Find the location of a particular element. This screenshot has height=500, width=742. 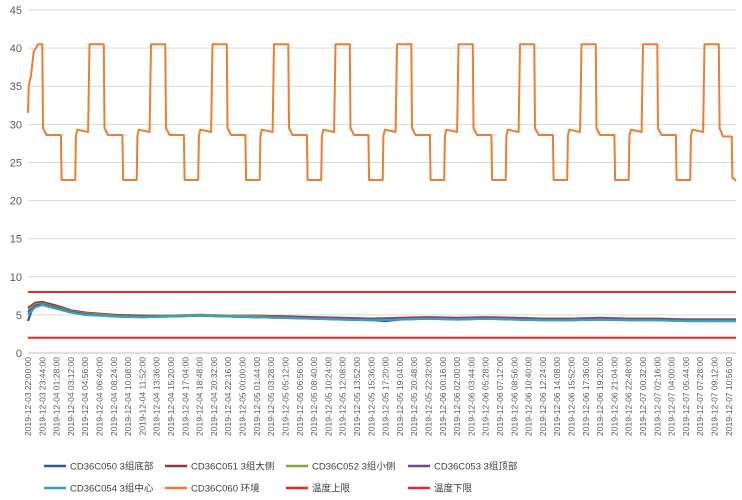

x-tick-label: 2019-12-04 06:40:00 is located at coordinates (100, 396).